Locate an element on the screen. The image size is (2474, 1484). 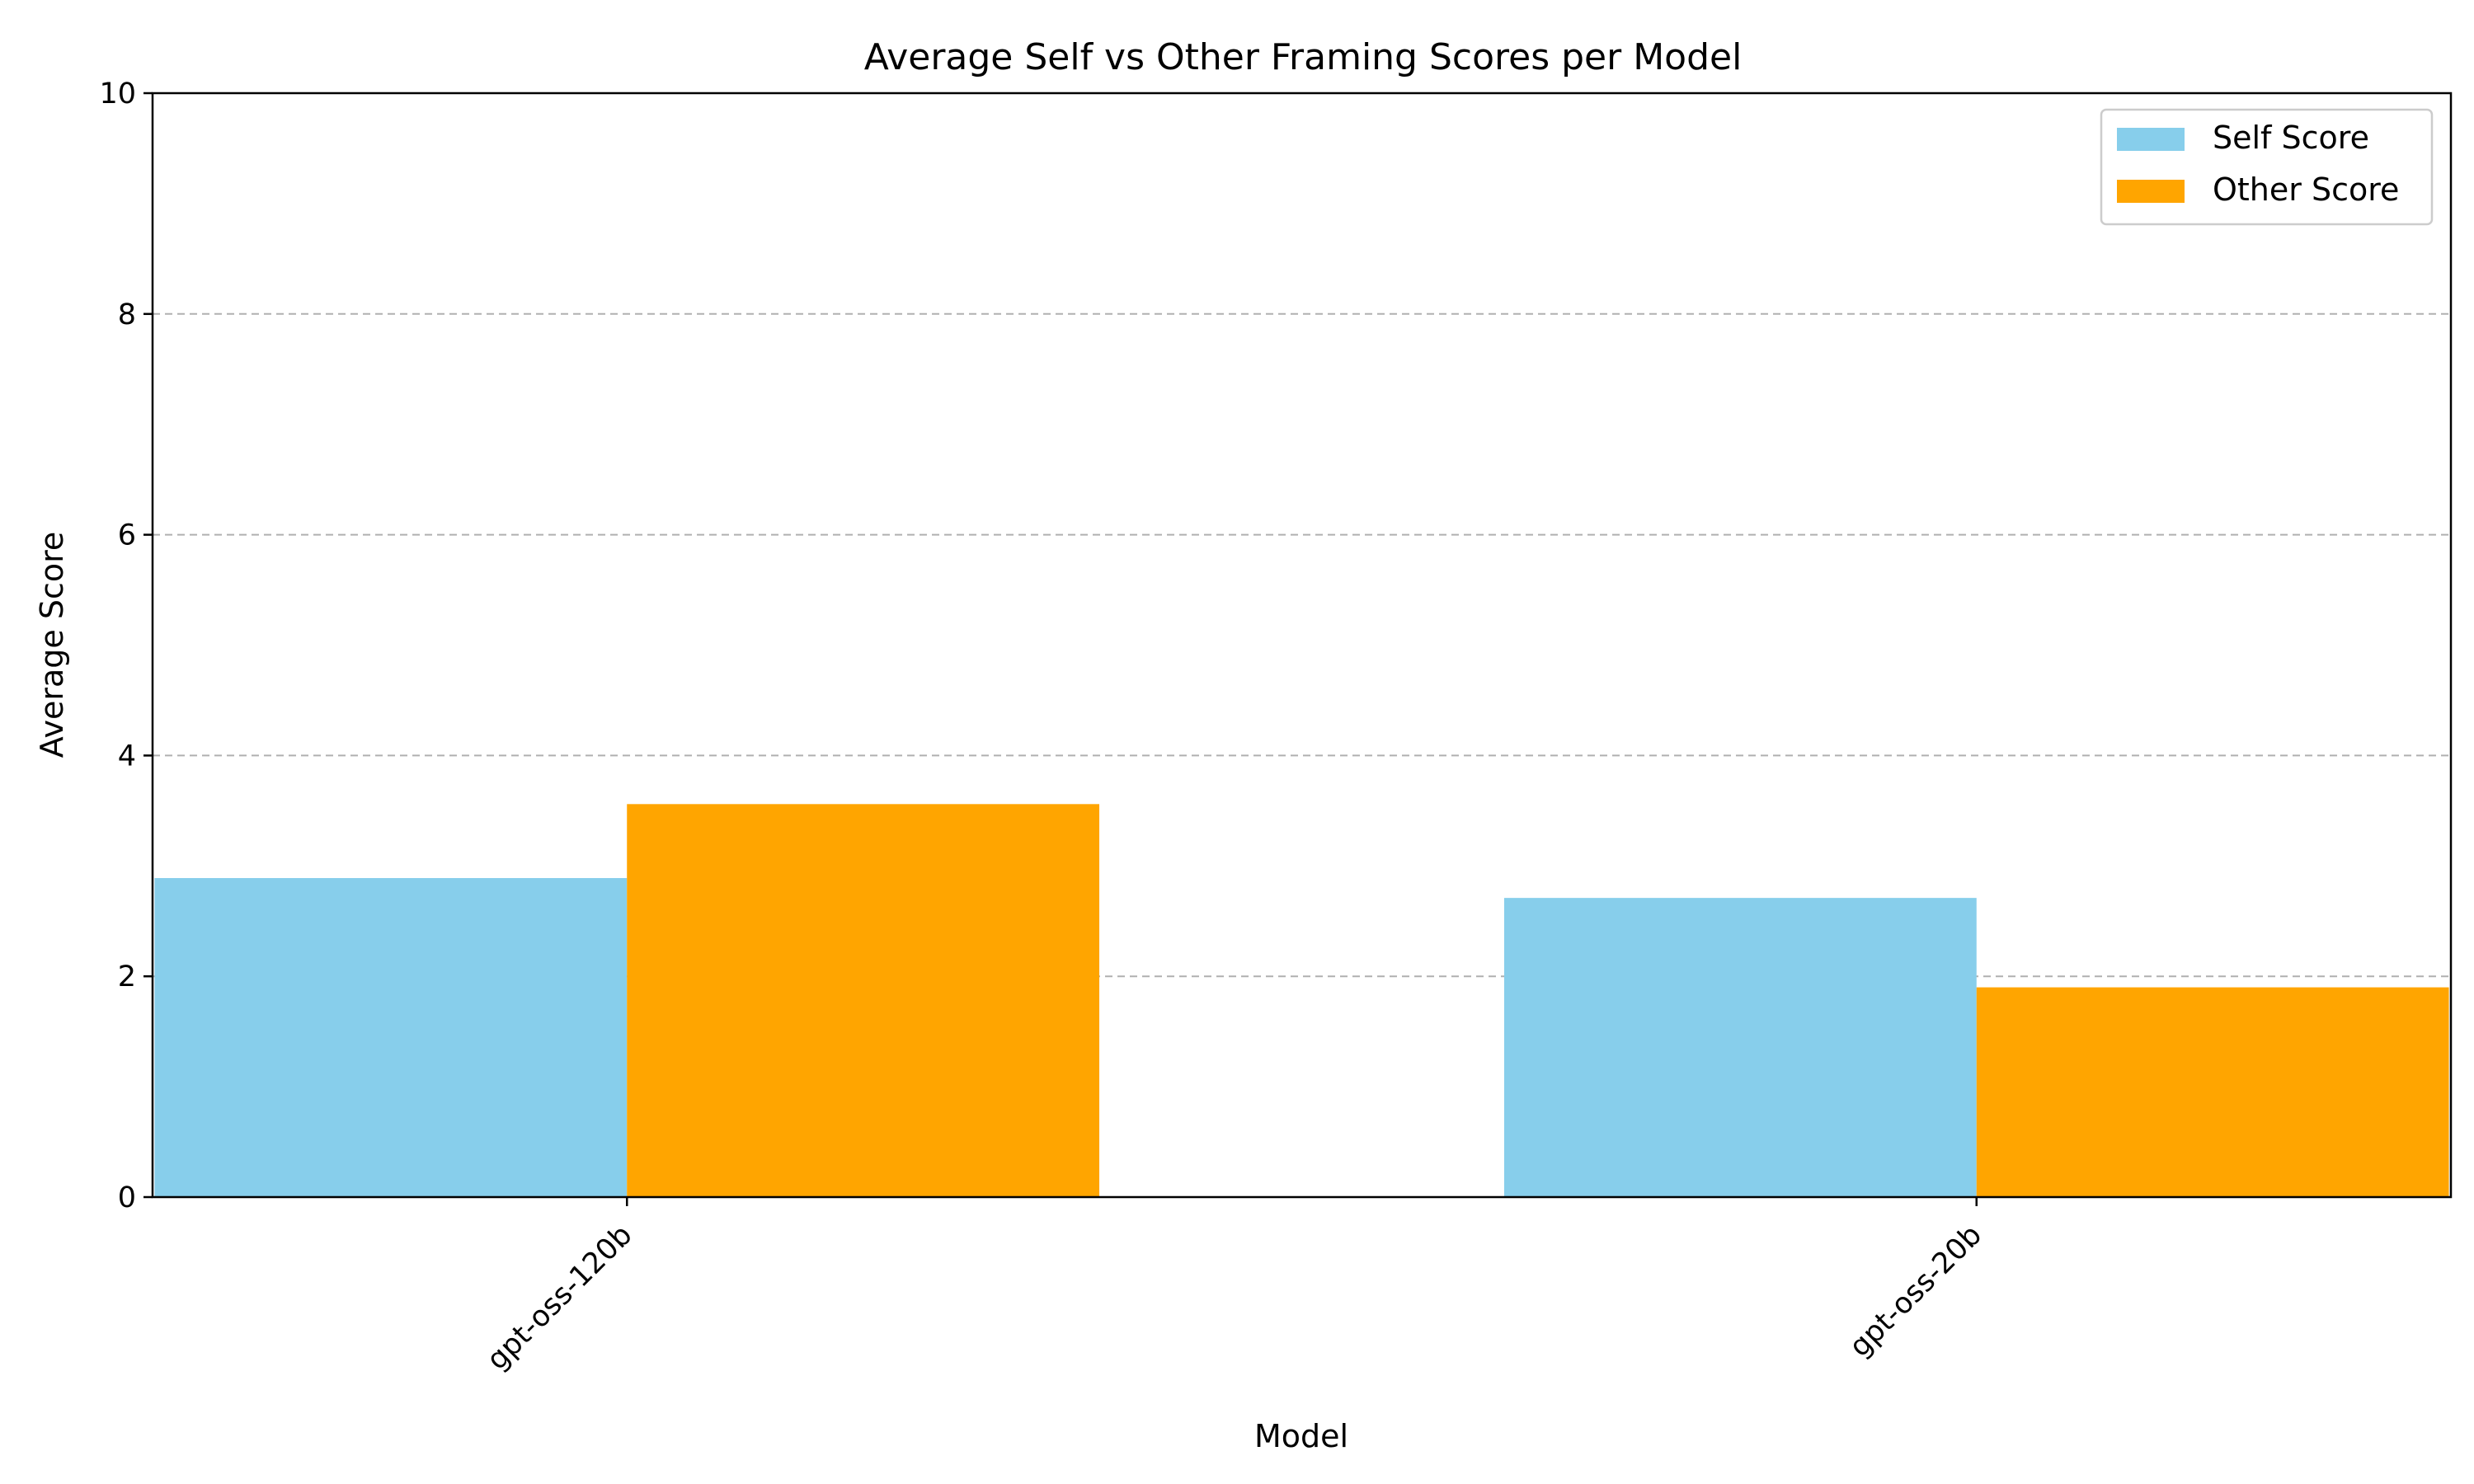
y-tick-label: 0 is located at coordinates (127, 1197).